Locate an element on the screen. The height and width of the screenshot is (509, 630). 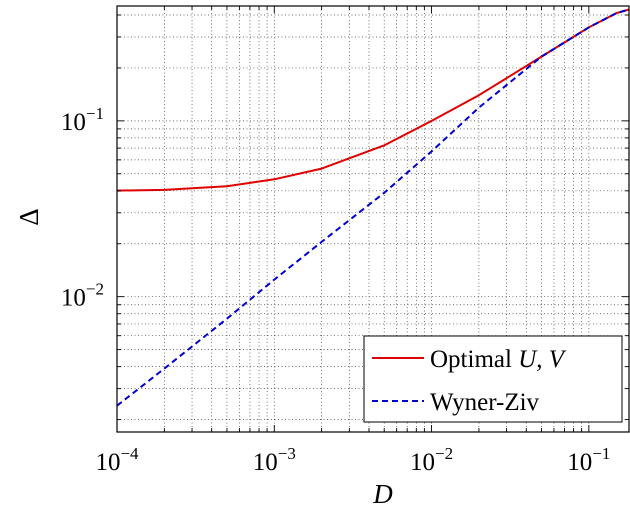
legend-label-optimal-v: V is located at coordinates (558, 359).